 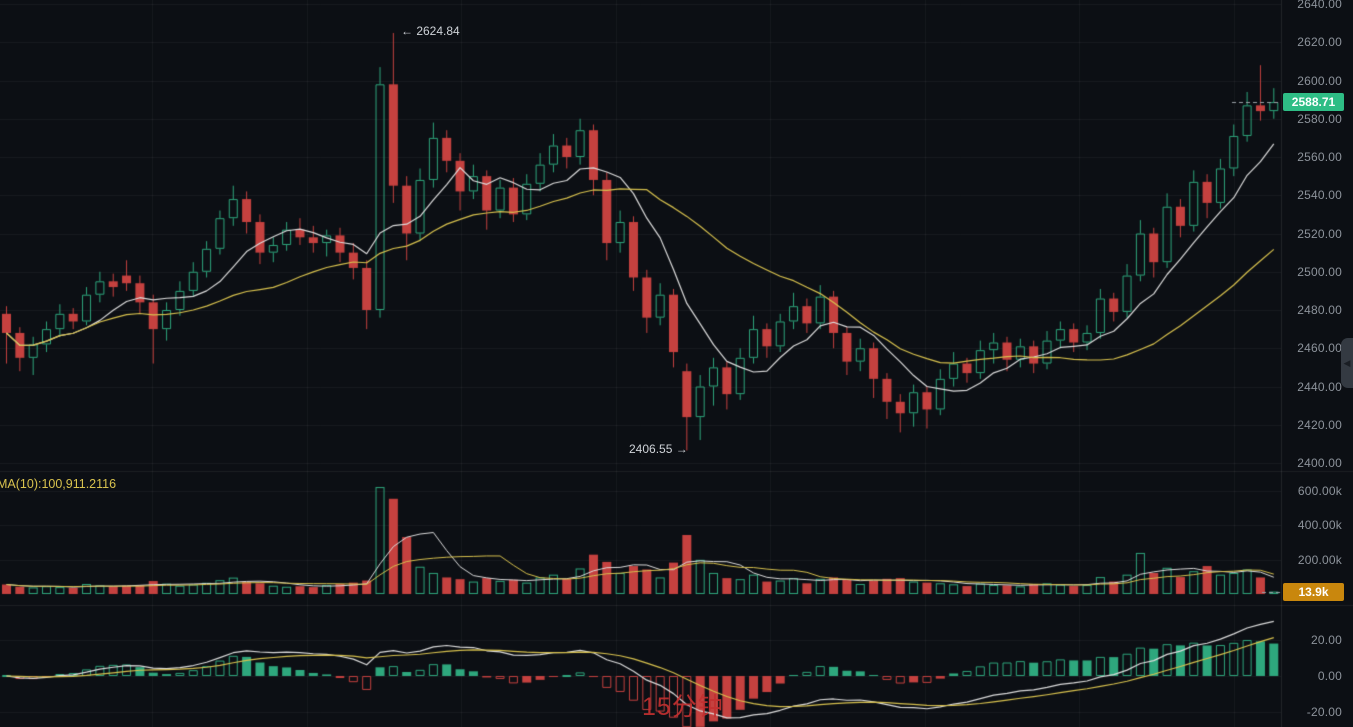 I want to click on high-price-annotation: ← 2624.84, so click(x=430, y=31).